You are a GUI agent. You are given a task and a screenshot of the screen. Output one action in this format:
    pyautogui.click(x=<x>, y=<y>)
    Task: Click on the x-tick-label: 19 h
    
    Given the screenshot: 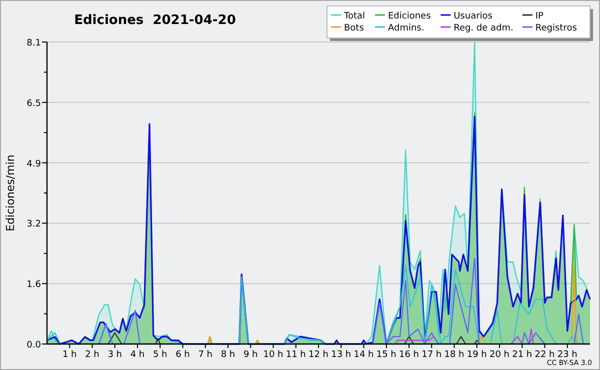 What is the action you would take?
    pyautogui.click(x=476, y=355)
    